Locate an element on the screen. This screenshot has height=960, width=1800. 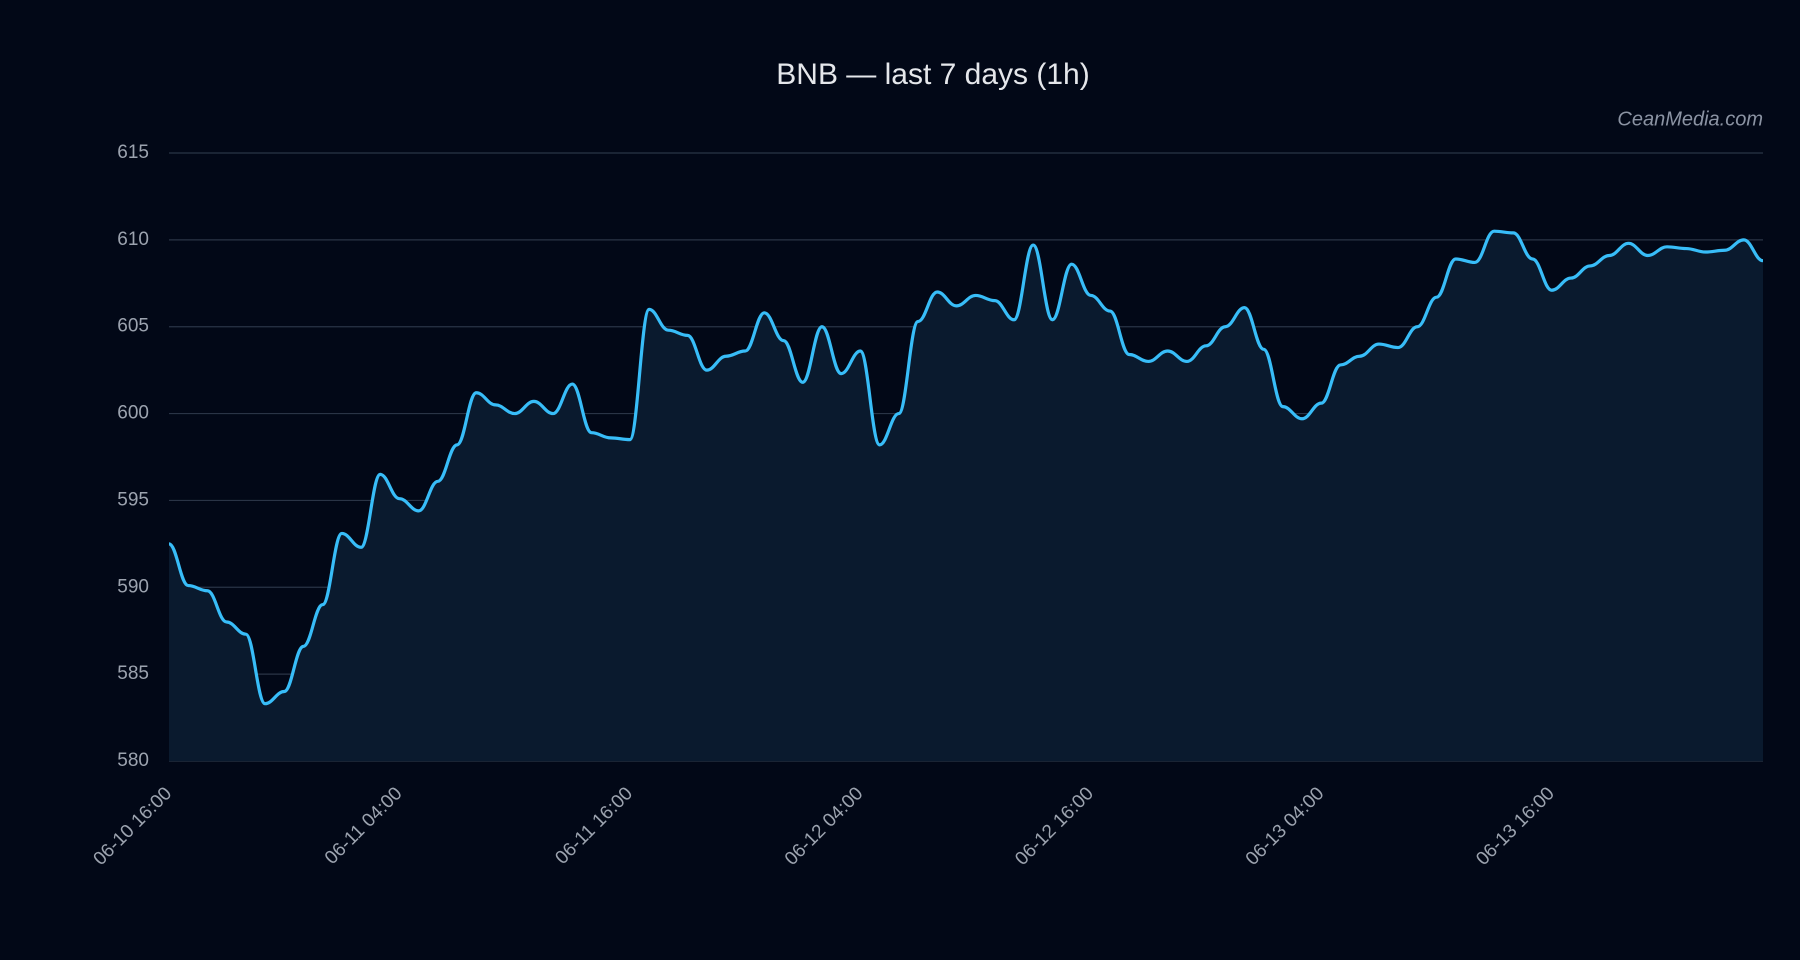
y-tick-label: 585 is located at coordinates (133, 673).